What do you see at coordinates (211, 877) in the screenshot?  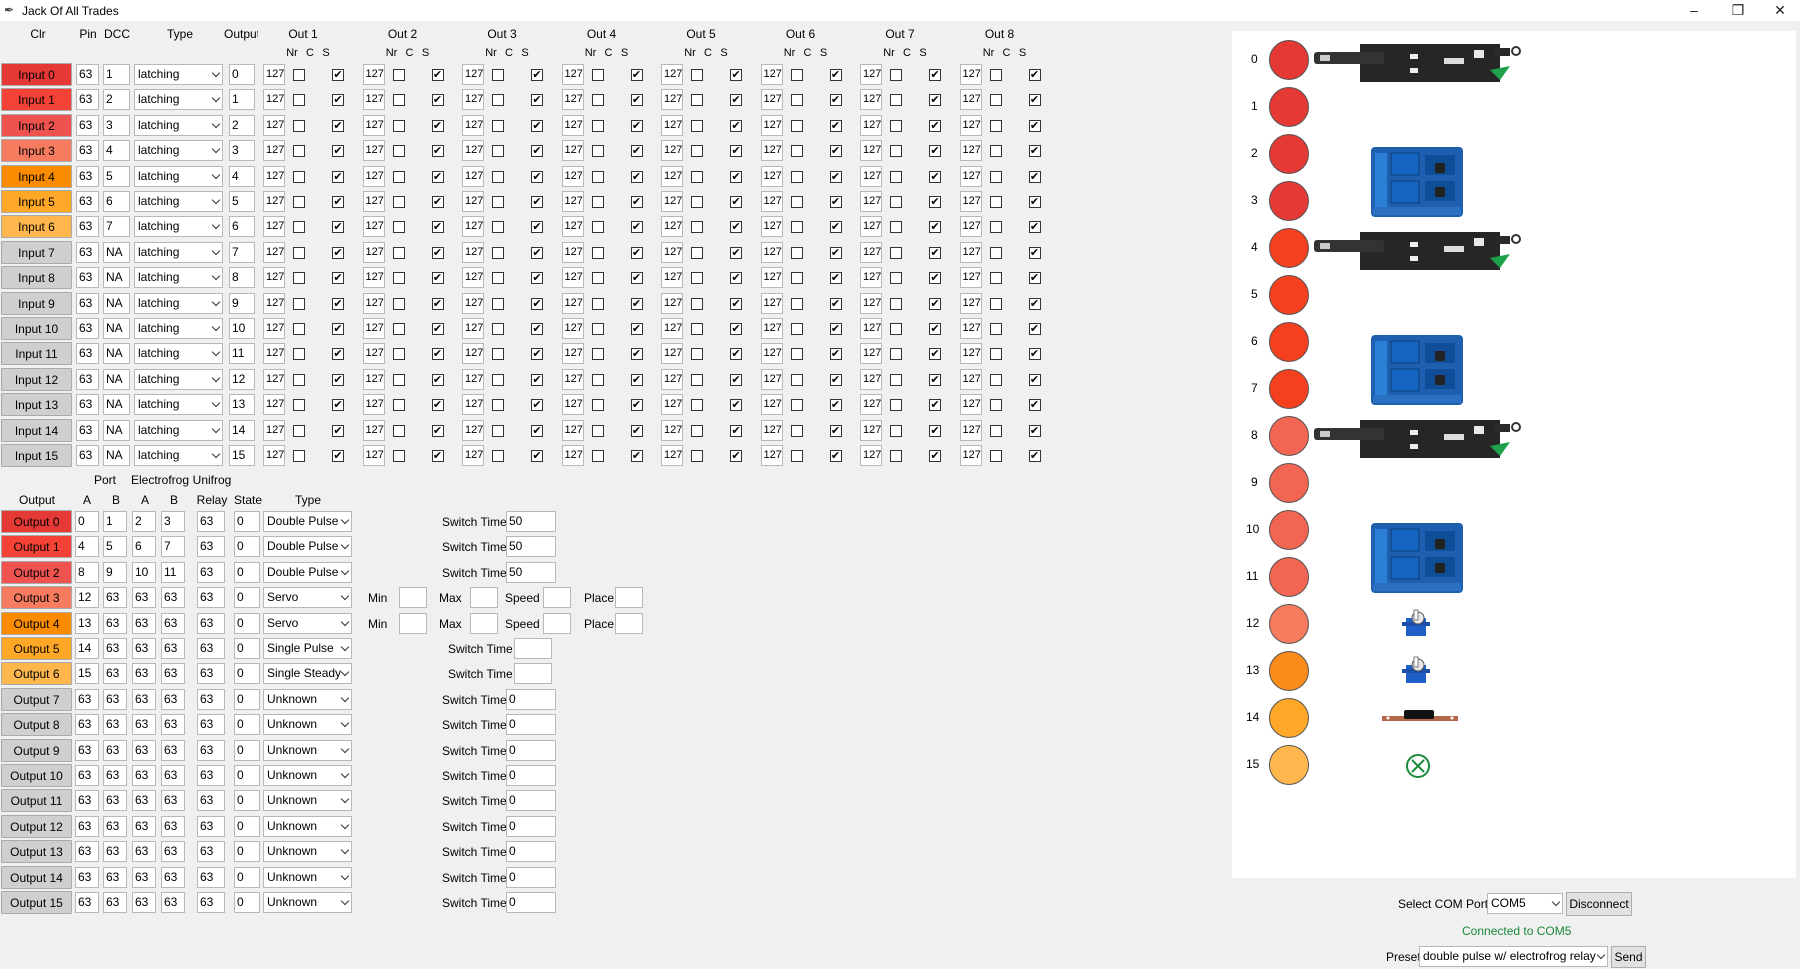 I see `output-relay-field: 63` at bounding box center [211, 877].